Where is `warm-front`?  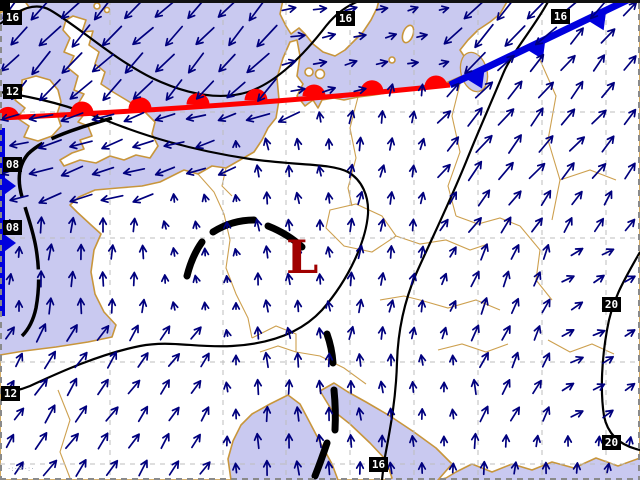 warm-front is located at coordinates (225, 98).